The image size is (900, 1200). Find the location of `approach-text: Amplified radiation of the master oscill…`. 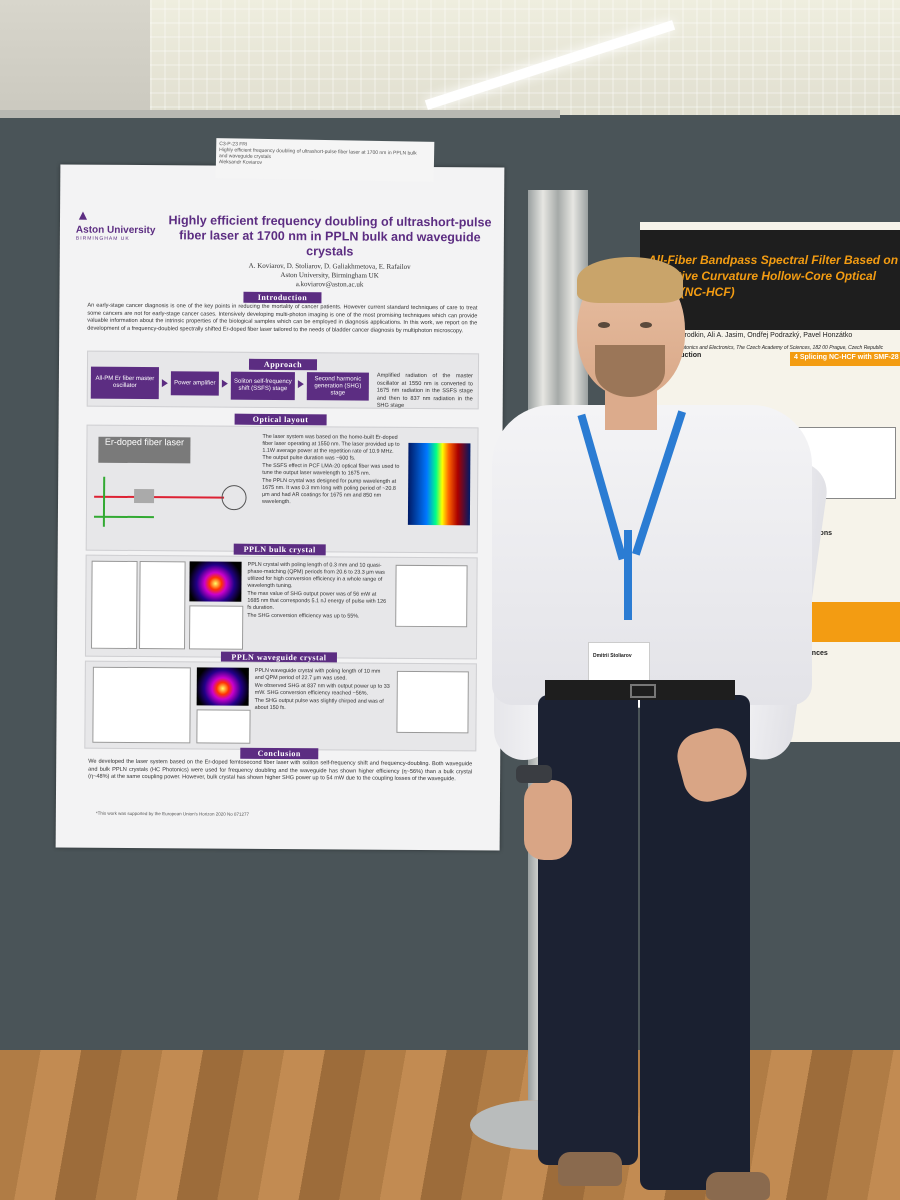

approach-text: Amplified radiation of the master oscill… is located at coordinates (424, 390).